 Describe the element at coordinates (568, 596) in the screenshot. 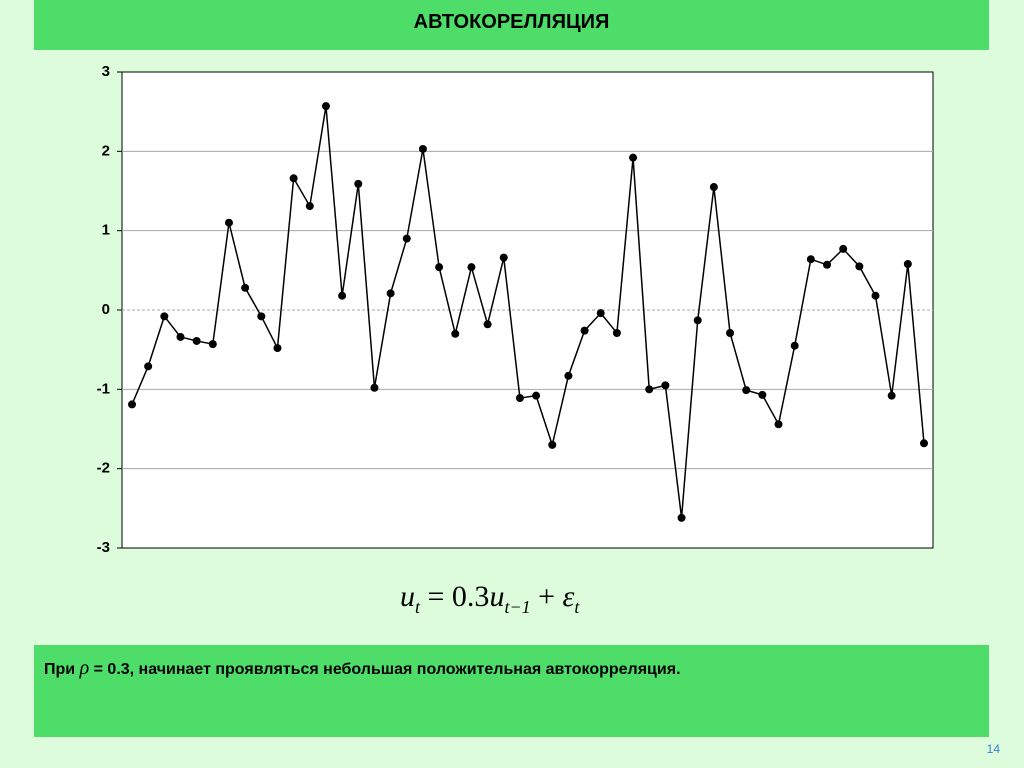

I see `formula-part: ε` at that location.